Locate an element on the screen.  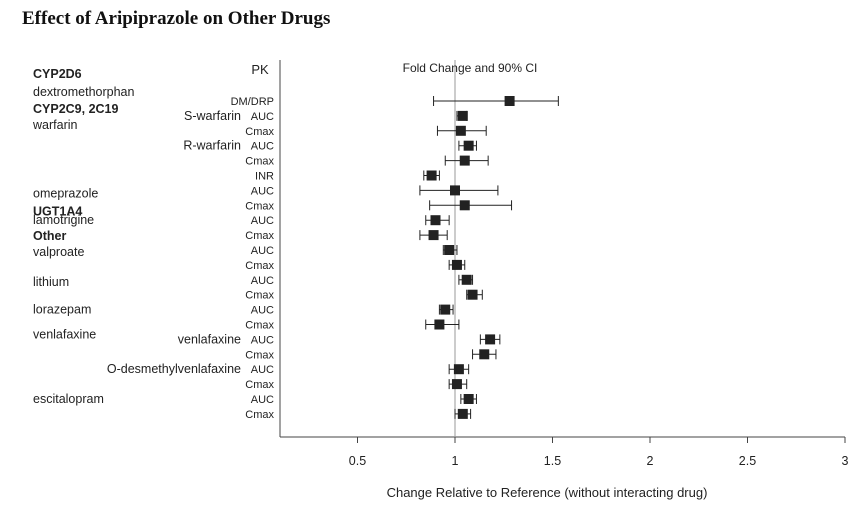
analyte-label: venlafaxine is located at coordinates (209, 339).